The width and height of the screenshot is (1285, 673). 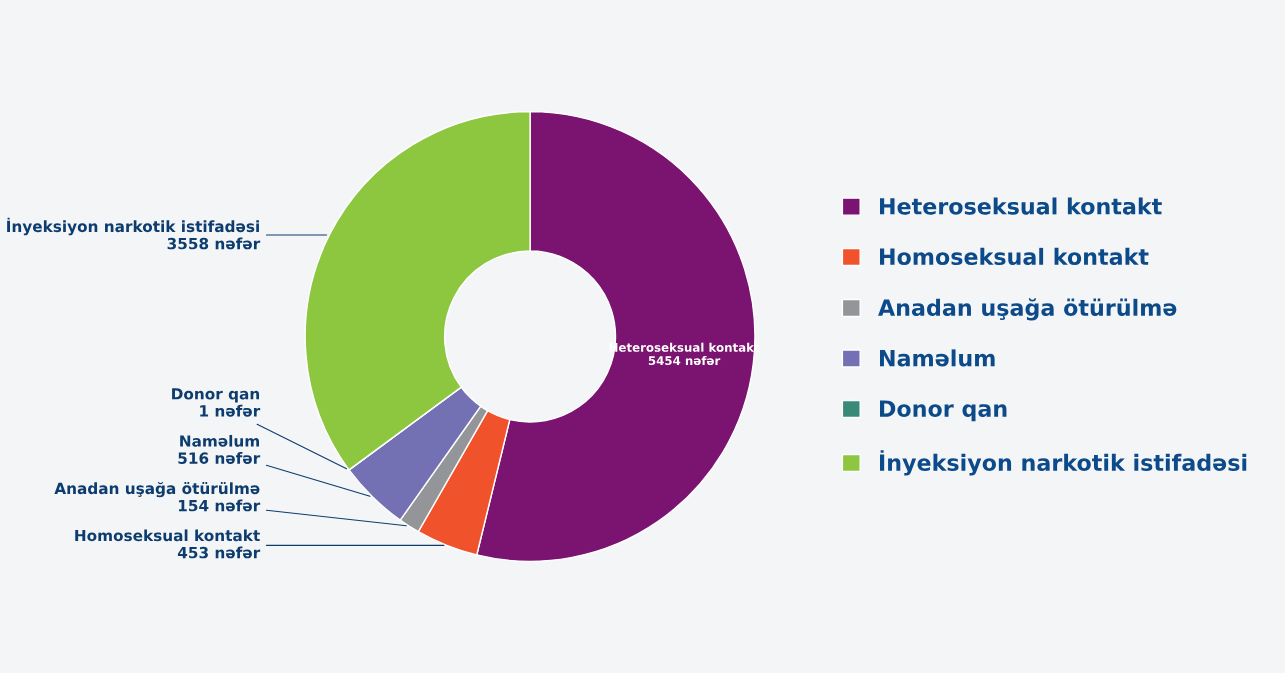 What do you see at coordinates (1014, 256) in the screenshot?
I see `legend-label: Homoseksual kontakt` at bounding box center [1014, 256].